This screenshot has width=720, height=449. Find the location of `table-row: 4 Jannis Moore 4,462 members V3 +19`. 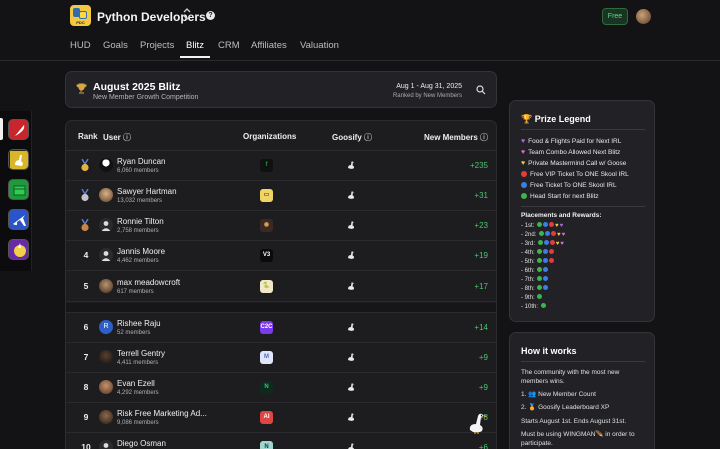

table-row: 4 Jannis Moore 4,462 members V3 +19 is located at coordinates (281, 256).